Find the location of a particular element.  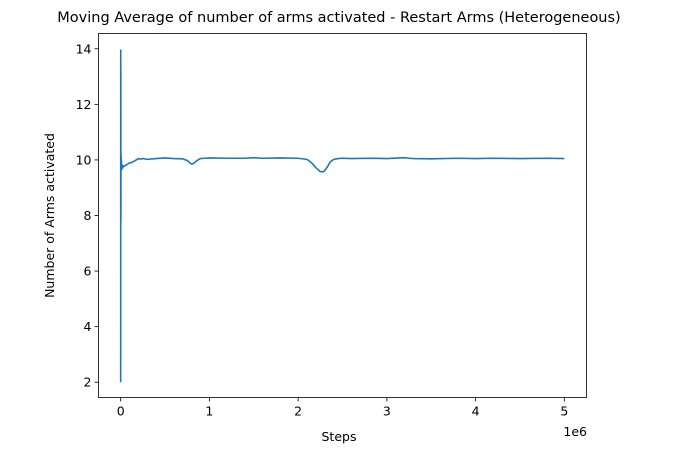

y-tick-label: 8 is located at coordinates (88, 215).